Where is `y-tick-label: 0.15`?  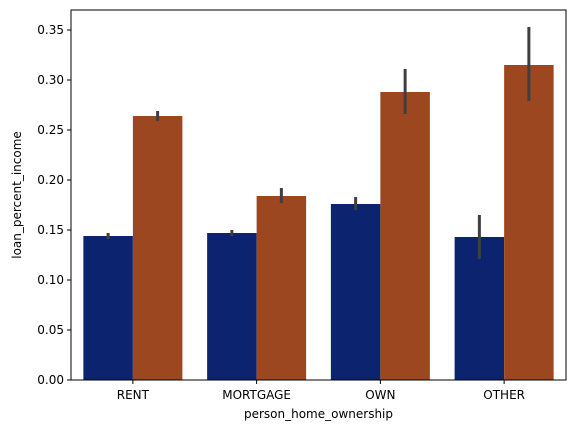
y-tick-label: 0.15 is located at coordinates (50, 230).